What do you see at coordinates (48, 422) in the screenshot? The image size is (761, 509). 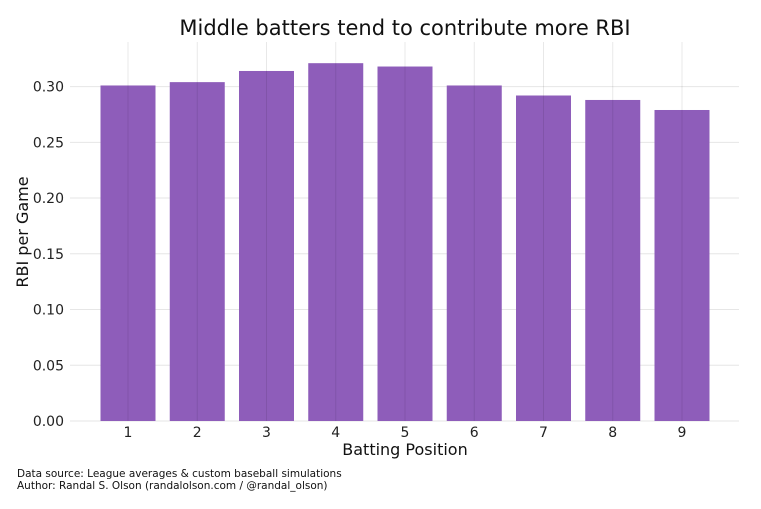 I see `y-tick-label: 0.00` at bounding box center [48, 422].